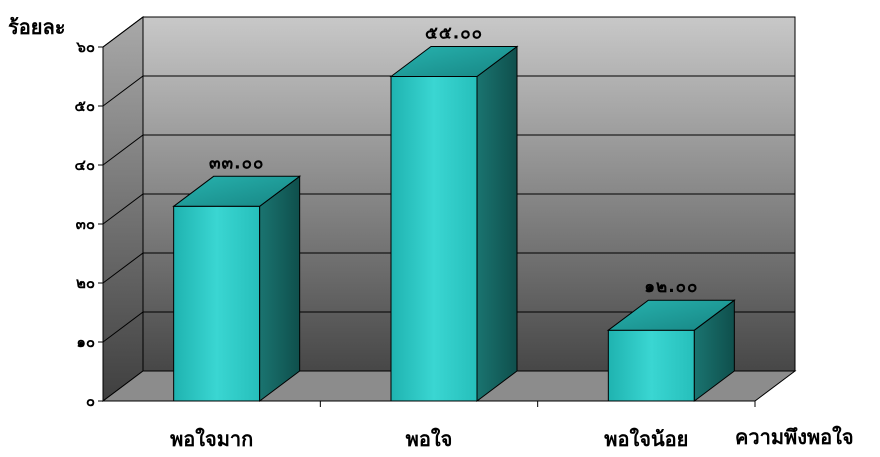 The height and width of the screenshot is (457, 880). Describe the element at coordinates (85, 342) in the screenshot. I see `y-tick-label: ๑๐` at that location.